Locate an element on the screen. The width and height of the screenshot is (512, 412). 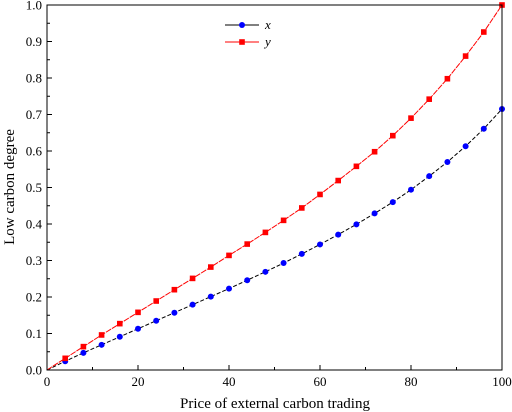
x-axis-title: Price of external carbon trading is located at coordinates (275, 404).